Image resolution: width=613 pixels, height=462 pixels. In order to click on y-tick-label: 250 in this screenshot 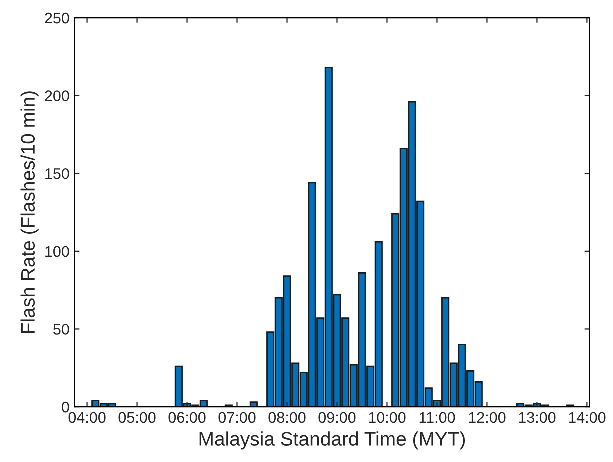, I will do `click(57, 18)`.